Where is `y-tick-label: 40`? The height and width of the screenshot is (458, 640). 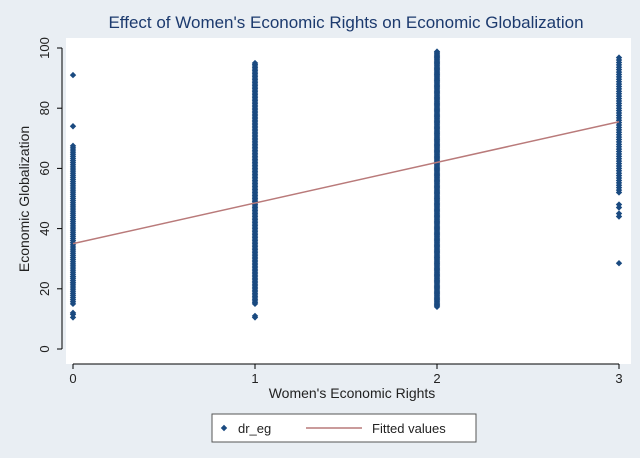 y-tick-label: 40 is located at coordinates (44, 228).